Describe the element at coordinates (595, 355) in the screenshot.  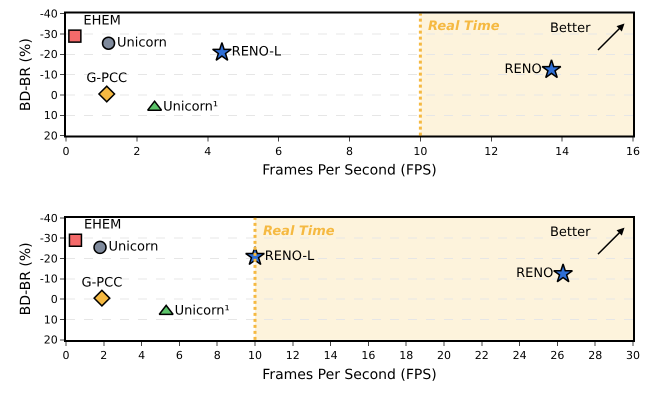
I see `x-tick-label: 28` at that location.